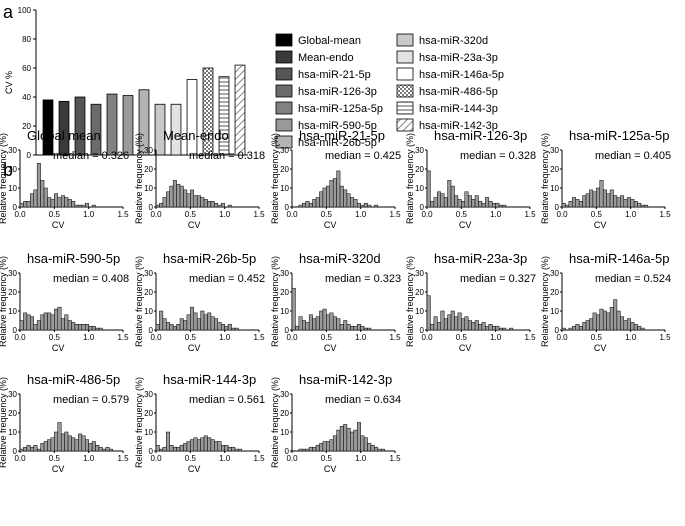  Describe the element at coordinates (345, 379) in the screenshot. I see `histogram-title: hsa-miR-142-3p` at that location.